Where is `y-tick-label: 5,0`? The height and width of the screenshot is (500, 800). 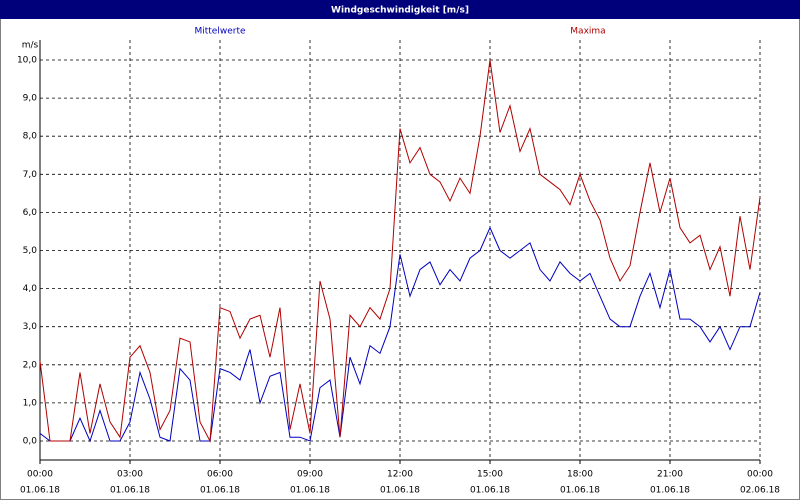
y-tick-label: 5,0 is located at coordinates (30, 251).